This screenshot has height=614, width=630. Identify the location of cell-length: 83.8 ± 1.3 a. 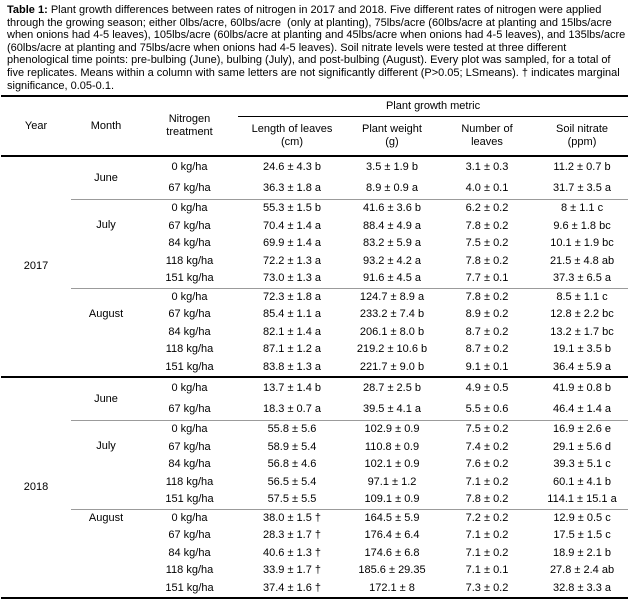
(292, 368).